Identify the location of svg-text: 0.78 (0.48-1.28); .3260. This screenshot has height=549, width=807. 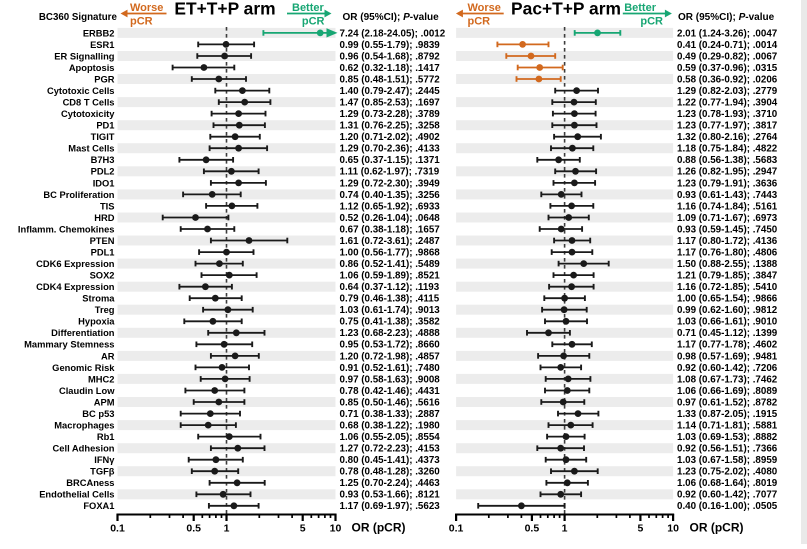
(390, 472).